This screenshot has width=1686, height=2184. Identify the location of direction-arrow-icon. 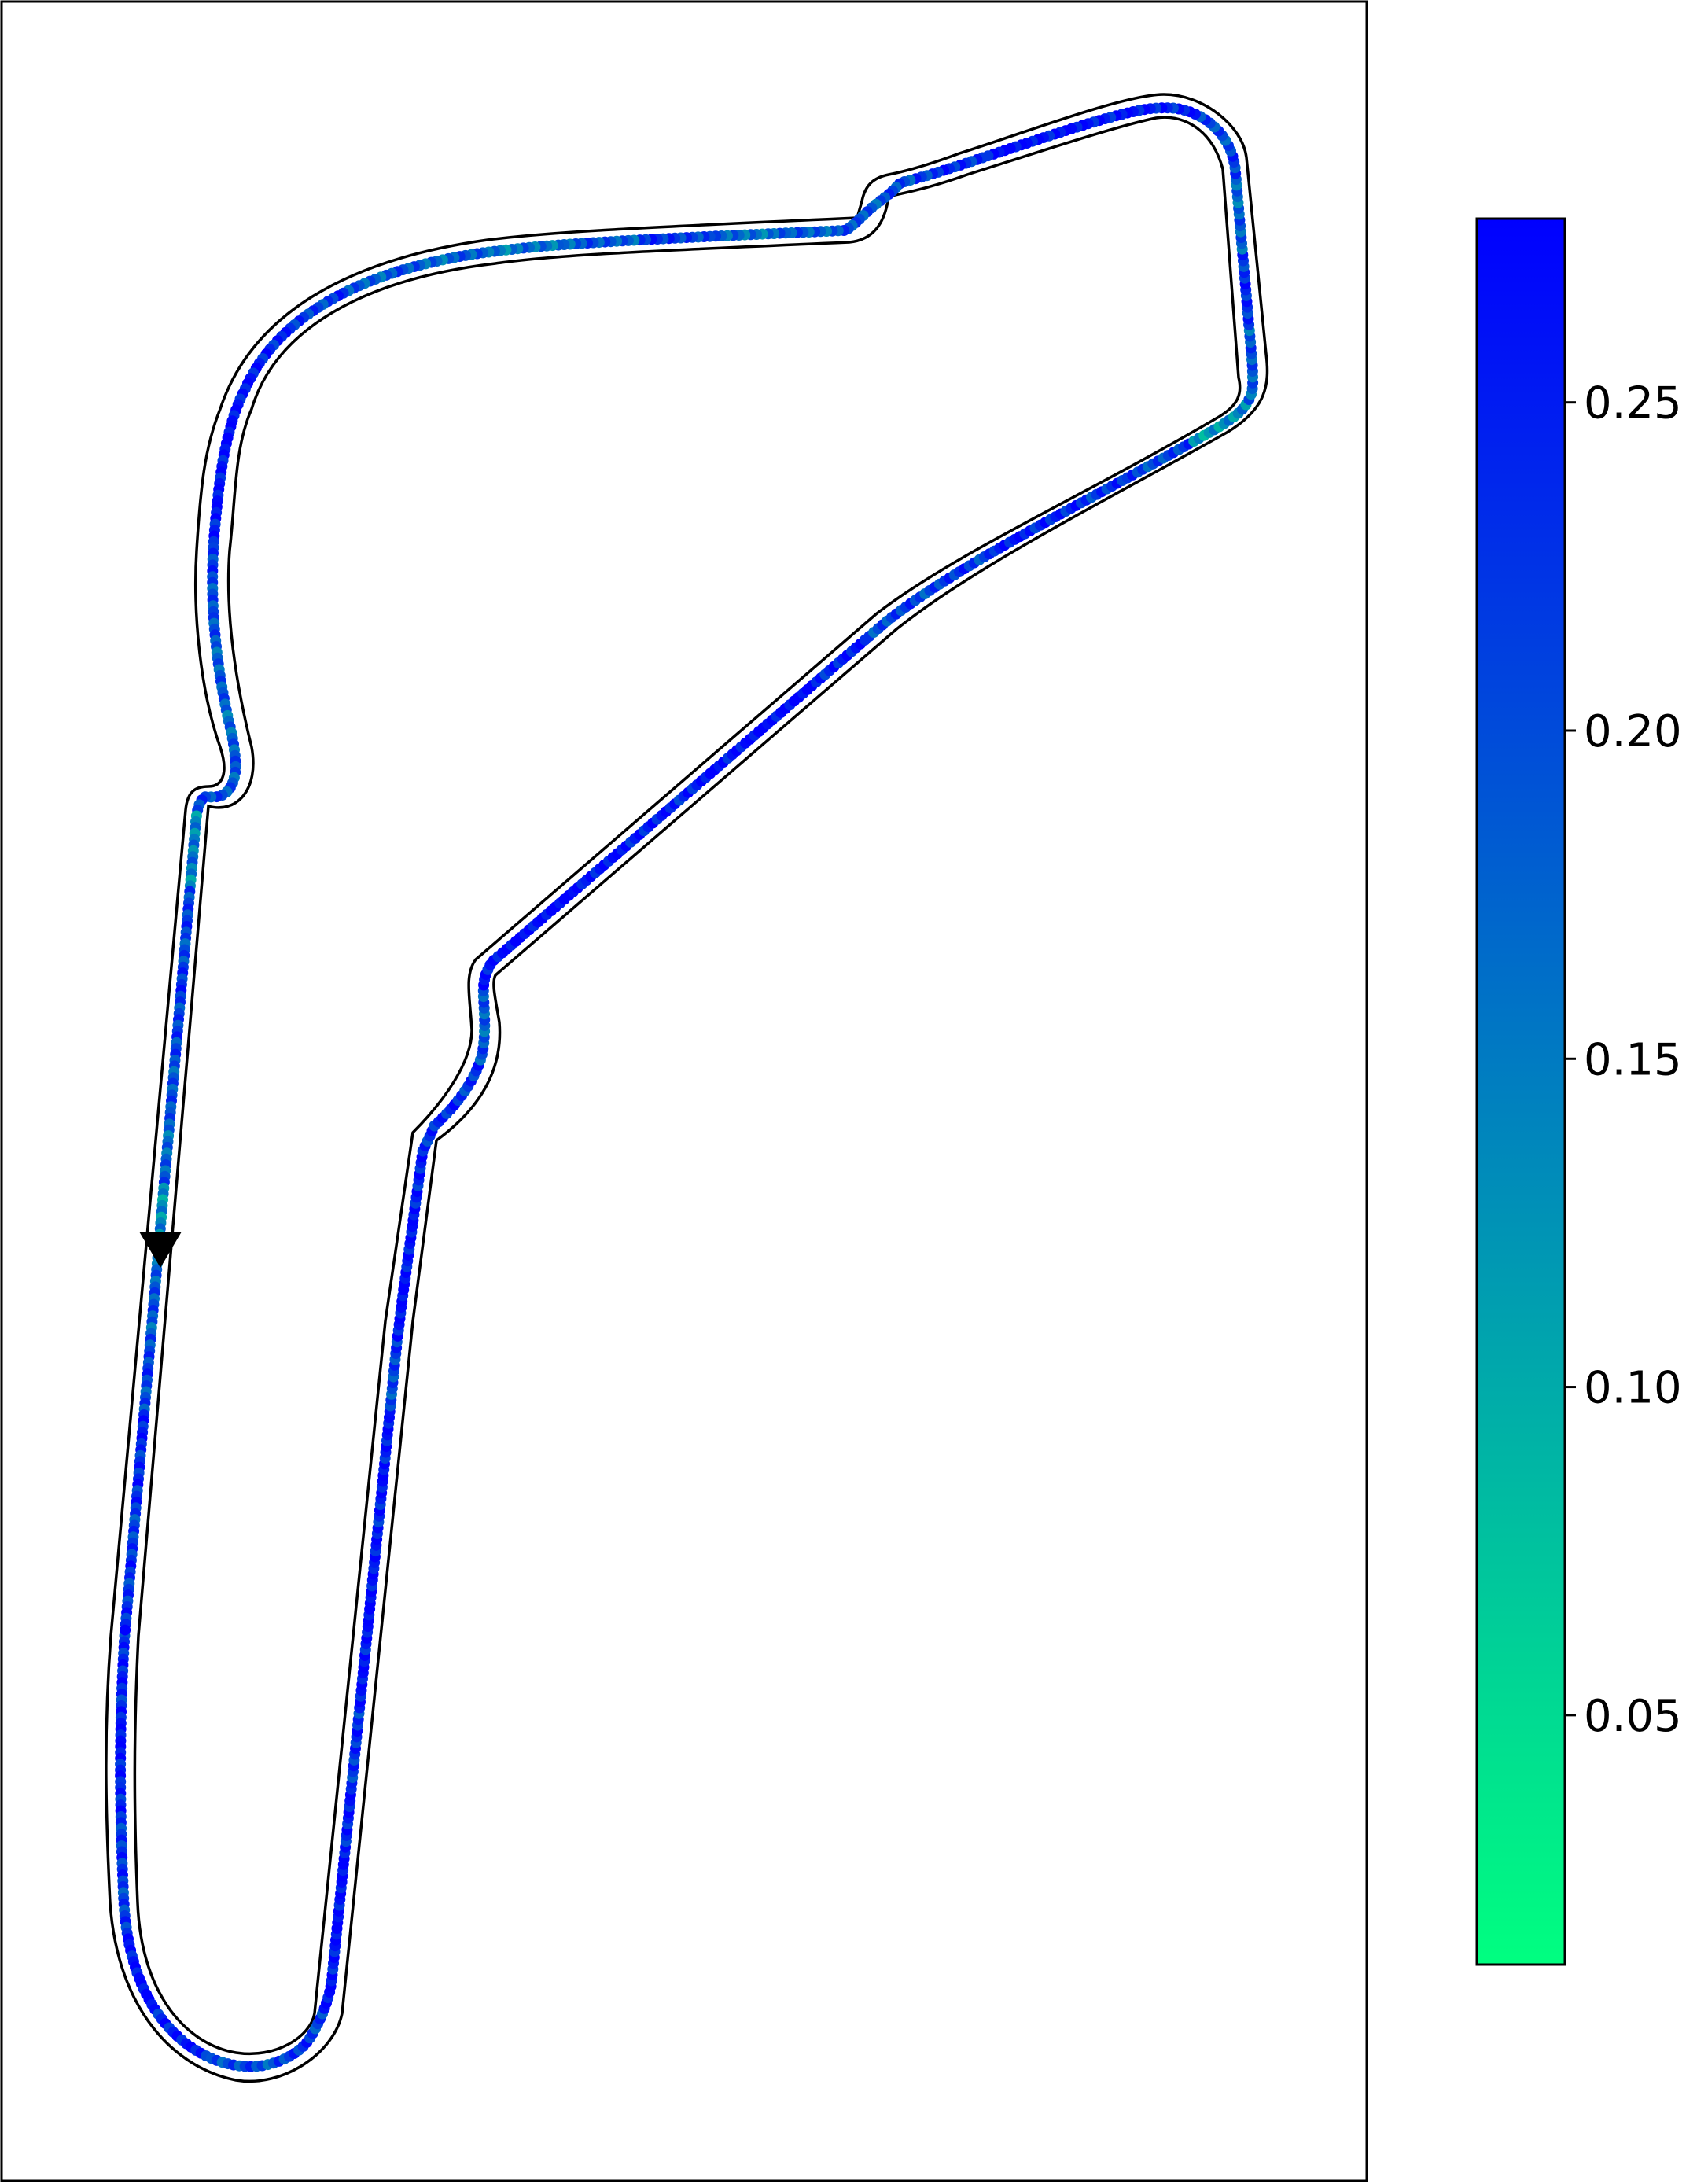
(160, 1250).